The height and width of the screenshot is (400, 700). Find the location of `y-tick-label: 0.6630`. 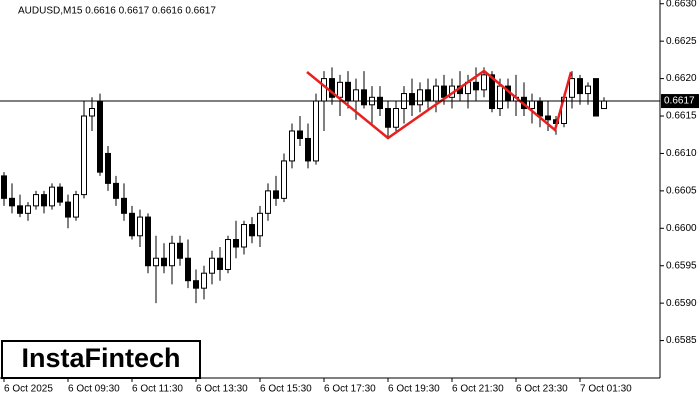

y-tick-label: 0.6630 is located at coordinates (681, 4).